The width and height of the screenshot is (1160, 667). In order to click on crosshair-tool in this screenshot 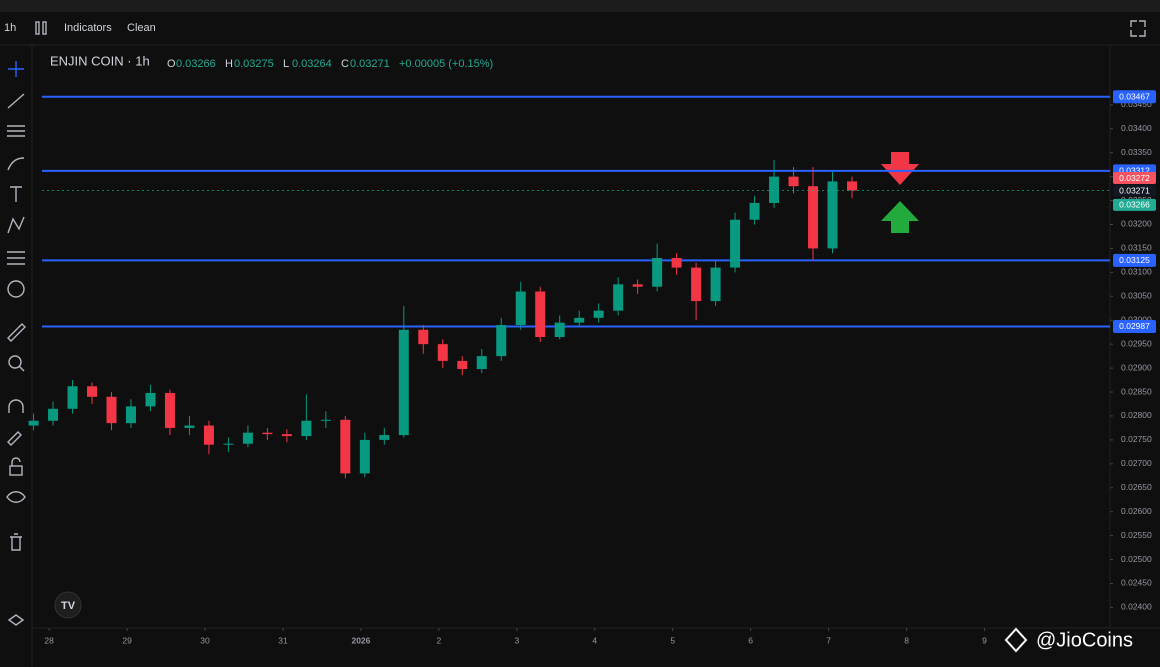, I will do `click(16, 69)`.